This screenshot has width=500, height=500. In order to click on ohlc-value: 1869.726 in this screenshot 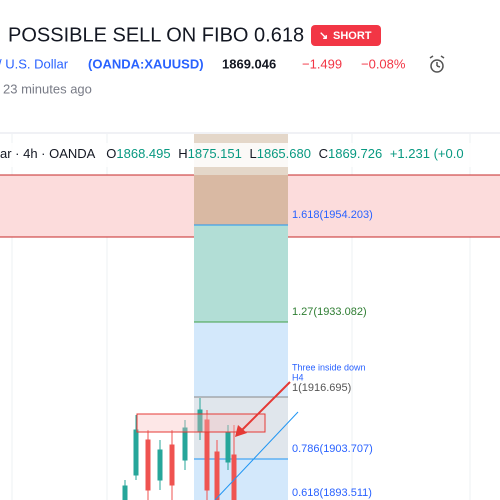, I will do `click(355, 153)`.